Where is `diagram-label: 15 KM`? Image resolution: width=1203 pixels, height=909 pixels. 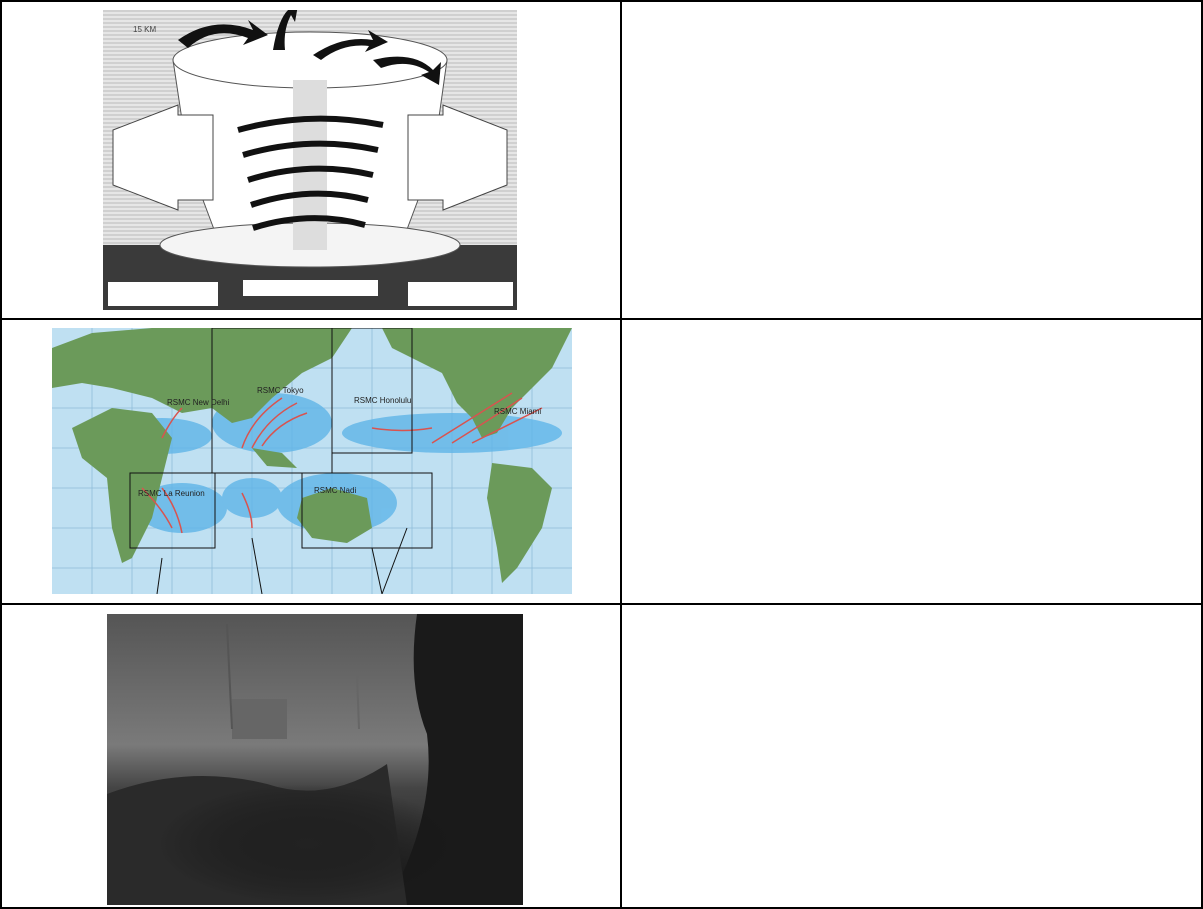
diagram-label: 15 KM is located at coordinates (144, 29).